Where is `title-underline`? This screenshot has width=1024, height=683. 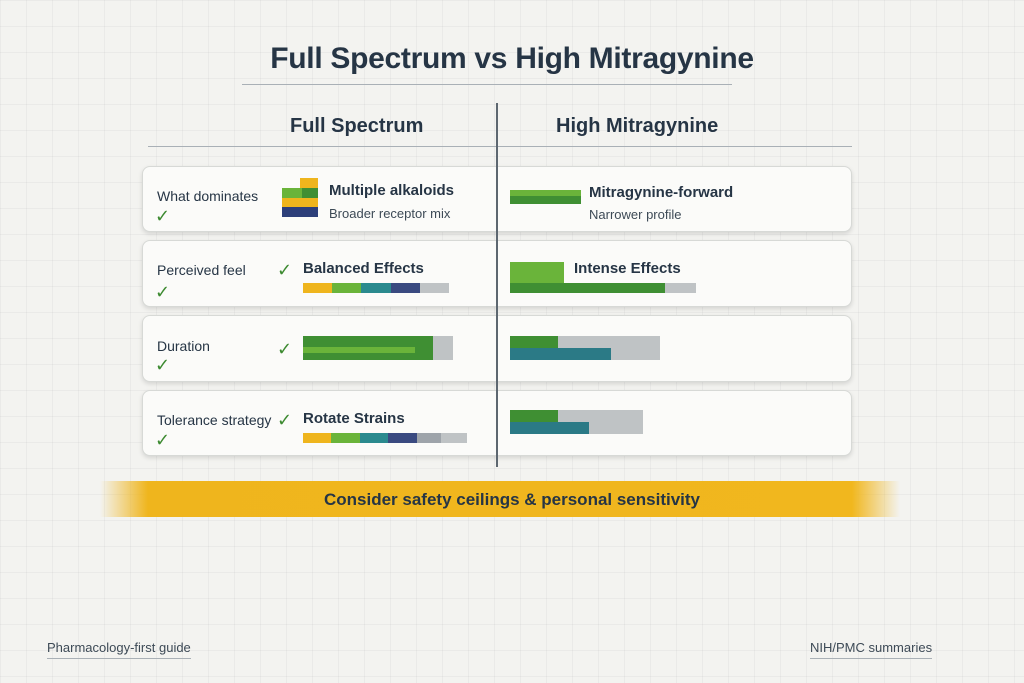
title-underline is located at coordinates (487, 84).